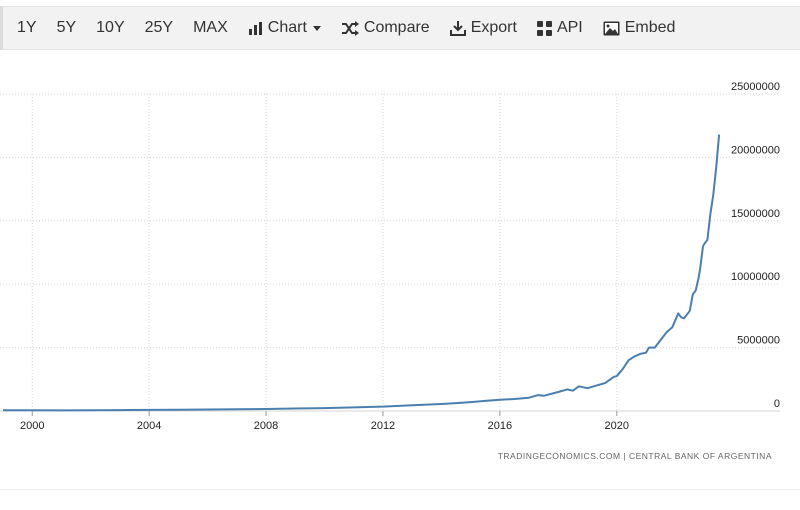  What do you see at coordinates (755, 87) in the screenshot?
I see `y-tick-label: 25000000` at bounding box center [755, 87].